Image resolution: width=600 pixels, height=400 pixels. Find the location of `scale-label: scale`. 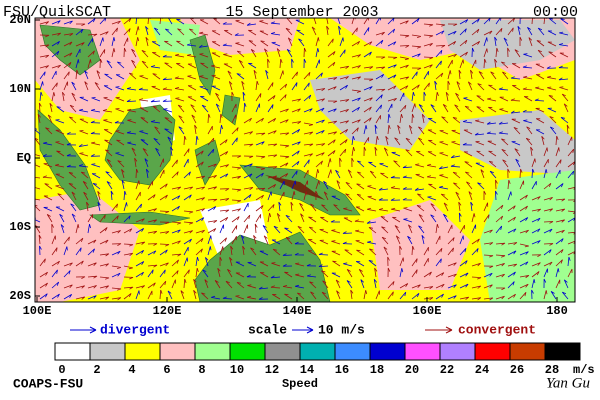

scale-label: scale is located at coordinates (267, 329).